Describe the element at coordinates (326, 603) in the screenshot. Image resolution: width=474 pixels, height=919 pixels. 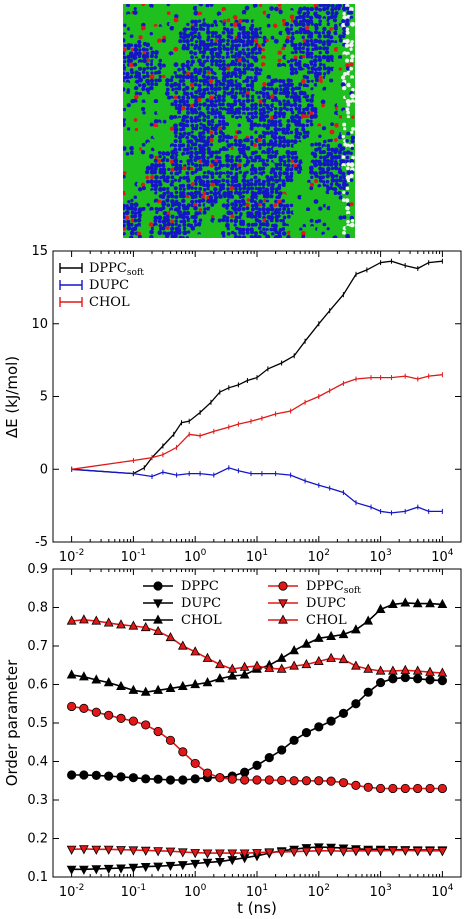
I see `order-legend-label: DUPC` at that location.